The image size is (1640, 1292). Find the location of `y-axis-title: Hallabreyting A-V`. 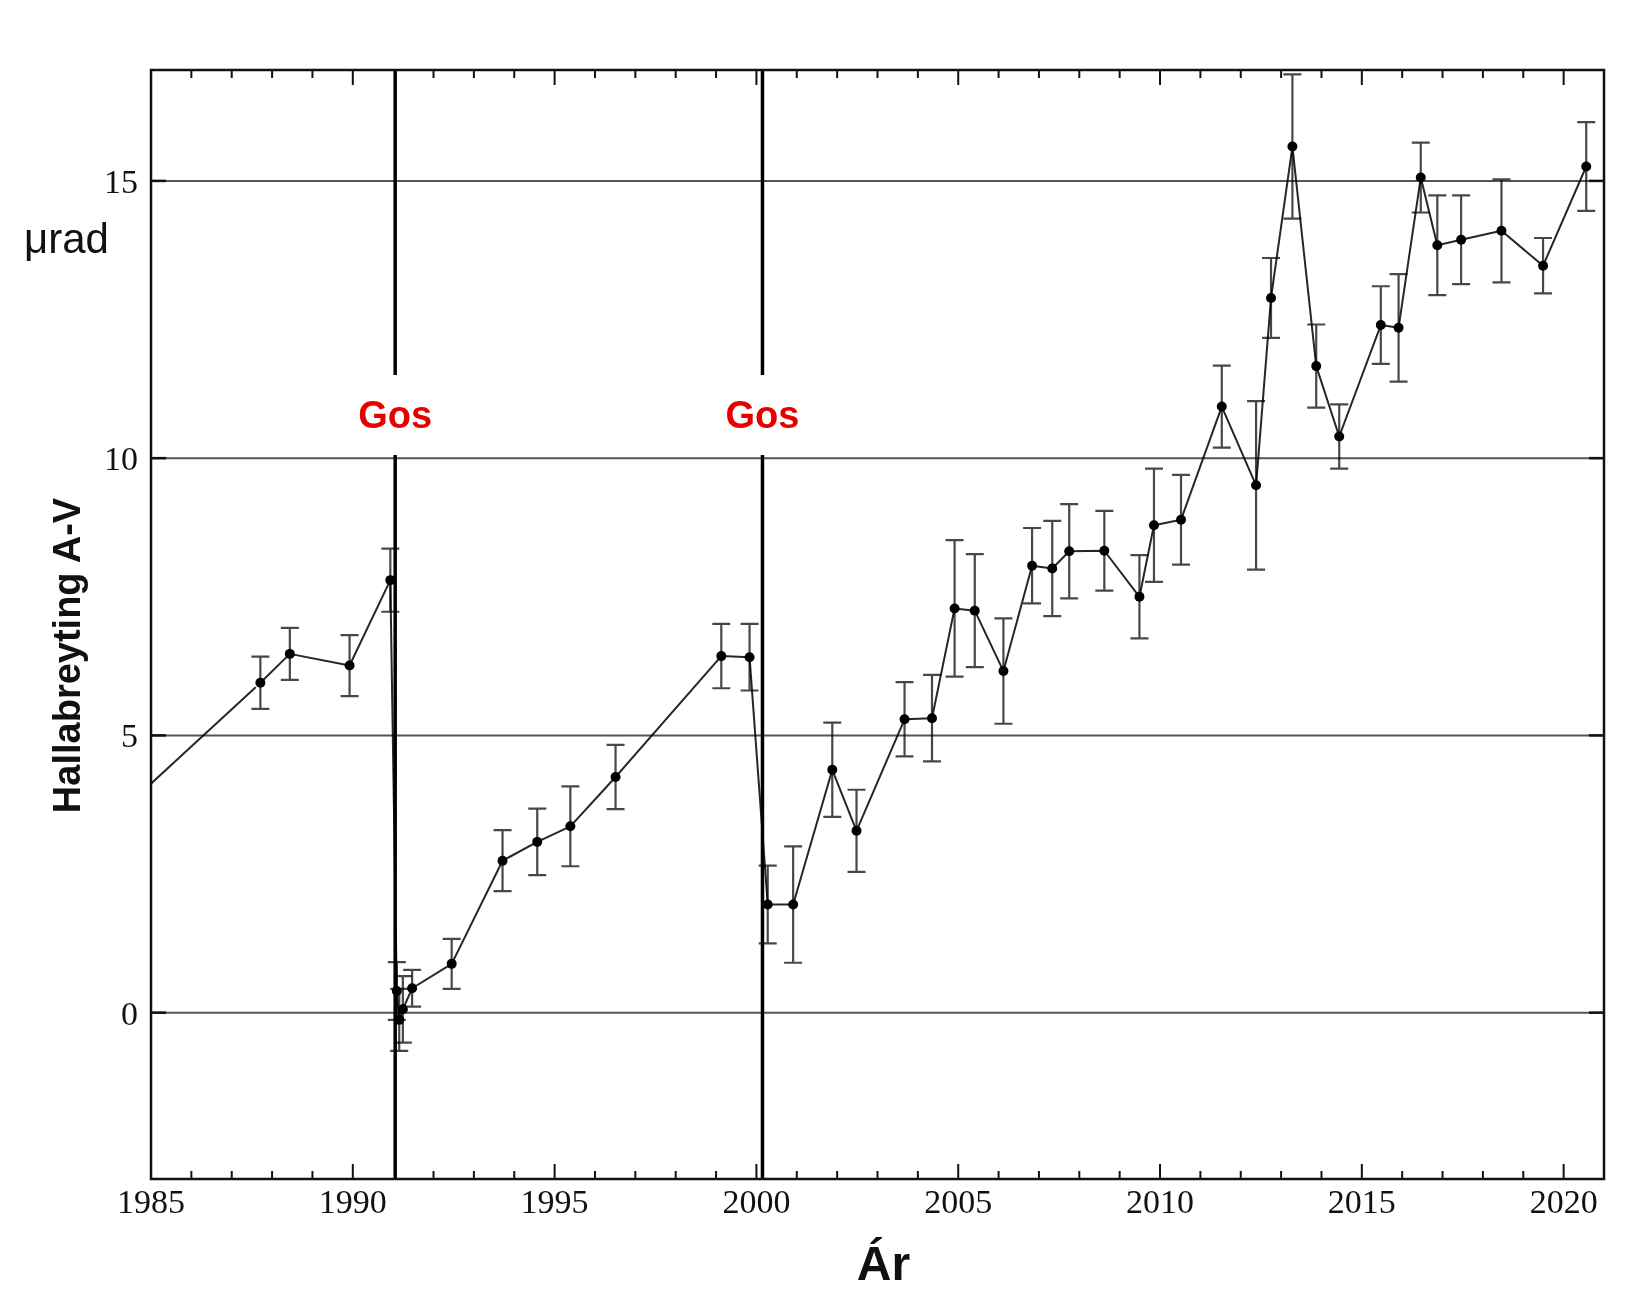

y-axis-title: Hallabreyting A-V is located at coordinates (67, 655).